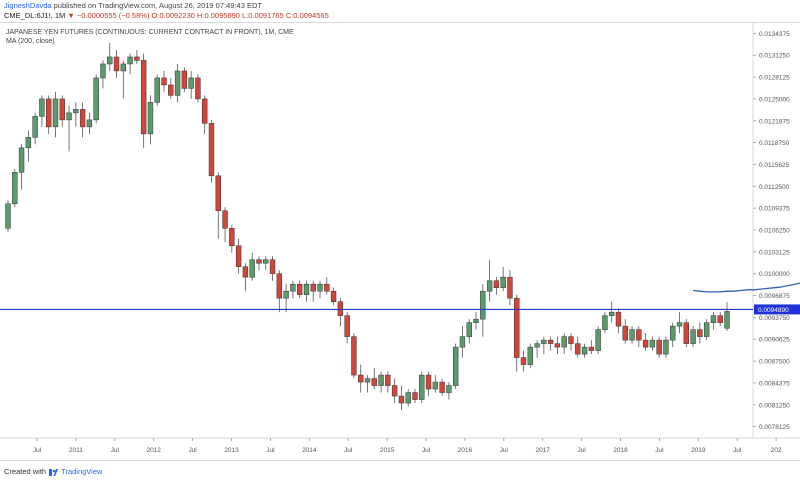  Describe the element at coordinates (773, 310) in the screenshot. I see `price-tag-label: 0.0094890` at that location.